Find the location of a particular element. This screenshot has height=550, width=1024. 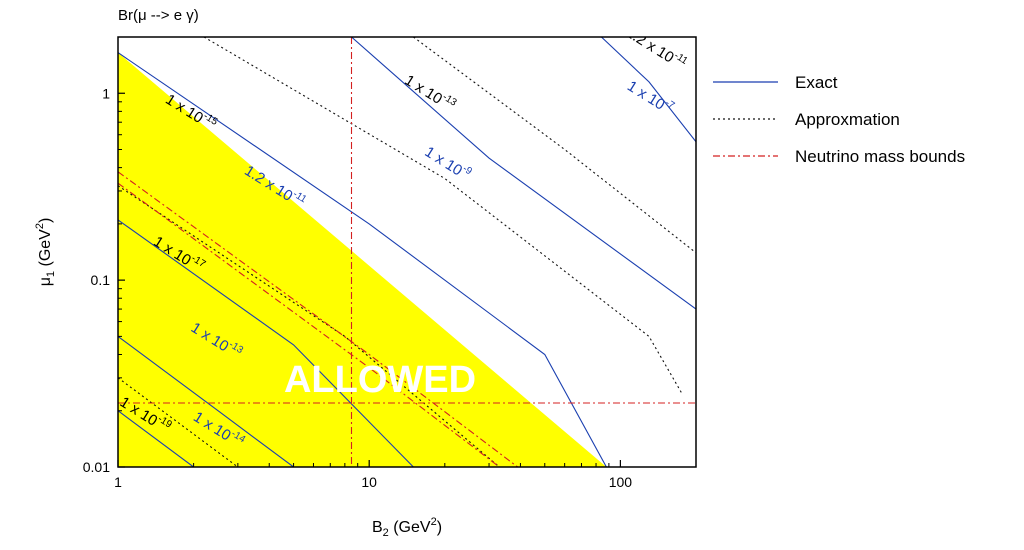

legend-label-approx: Approxmation is located at coordinates (847, 119).